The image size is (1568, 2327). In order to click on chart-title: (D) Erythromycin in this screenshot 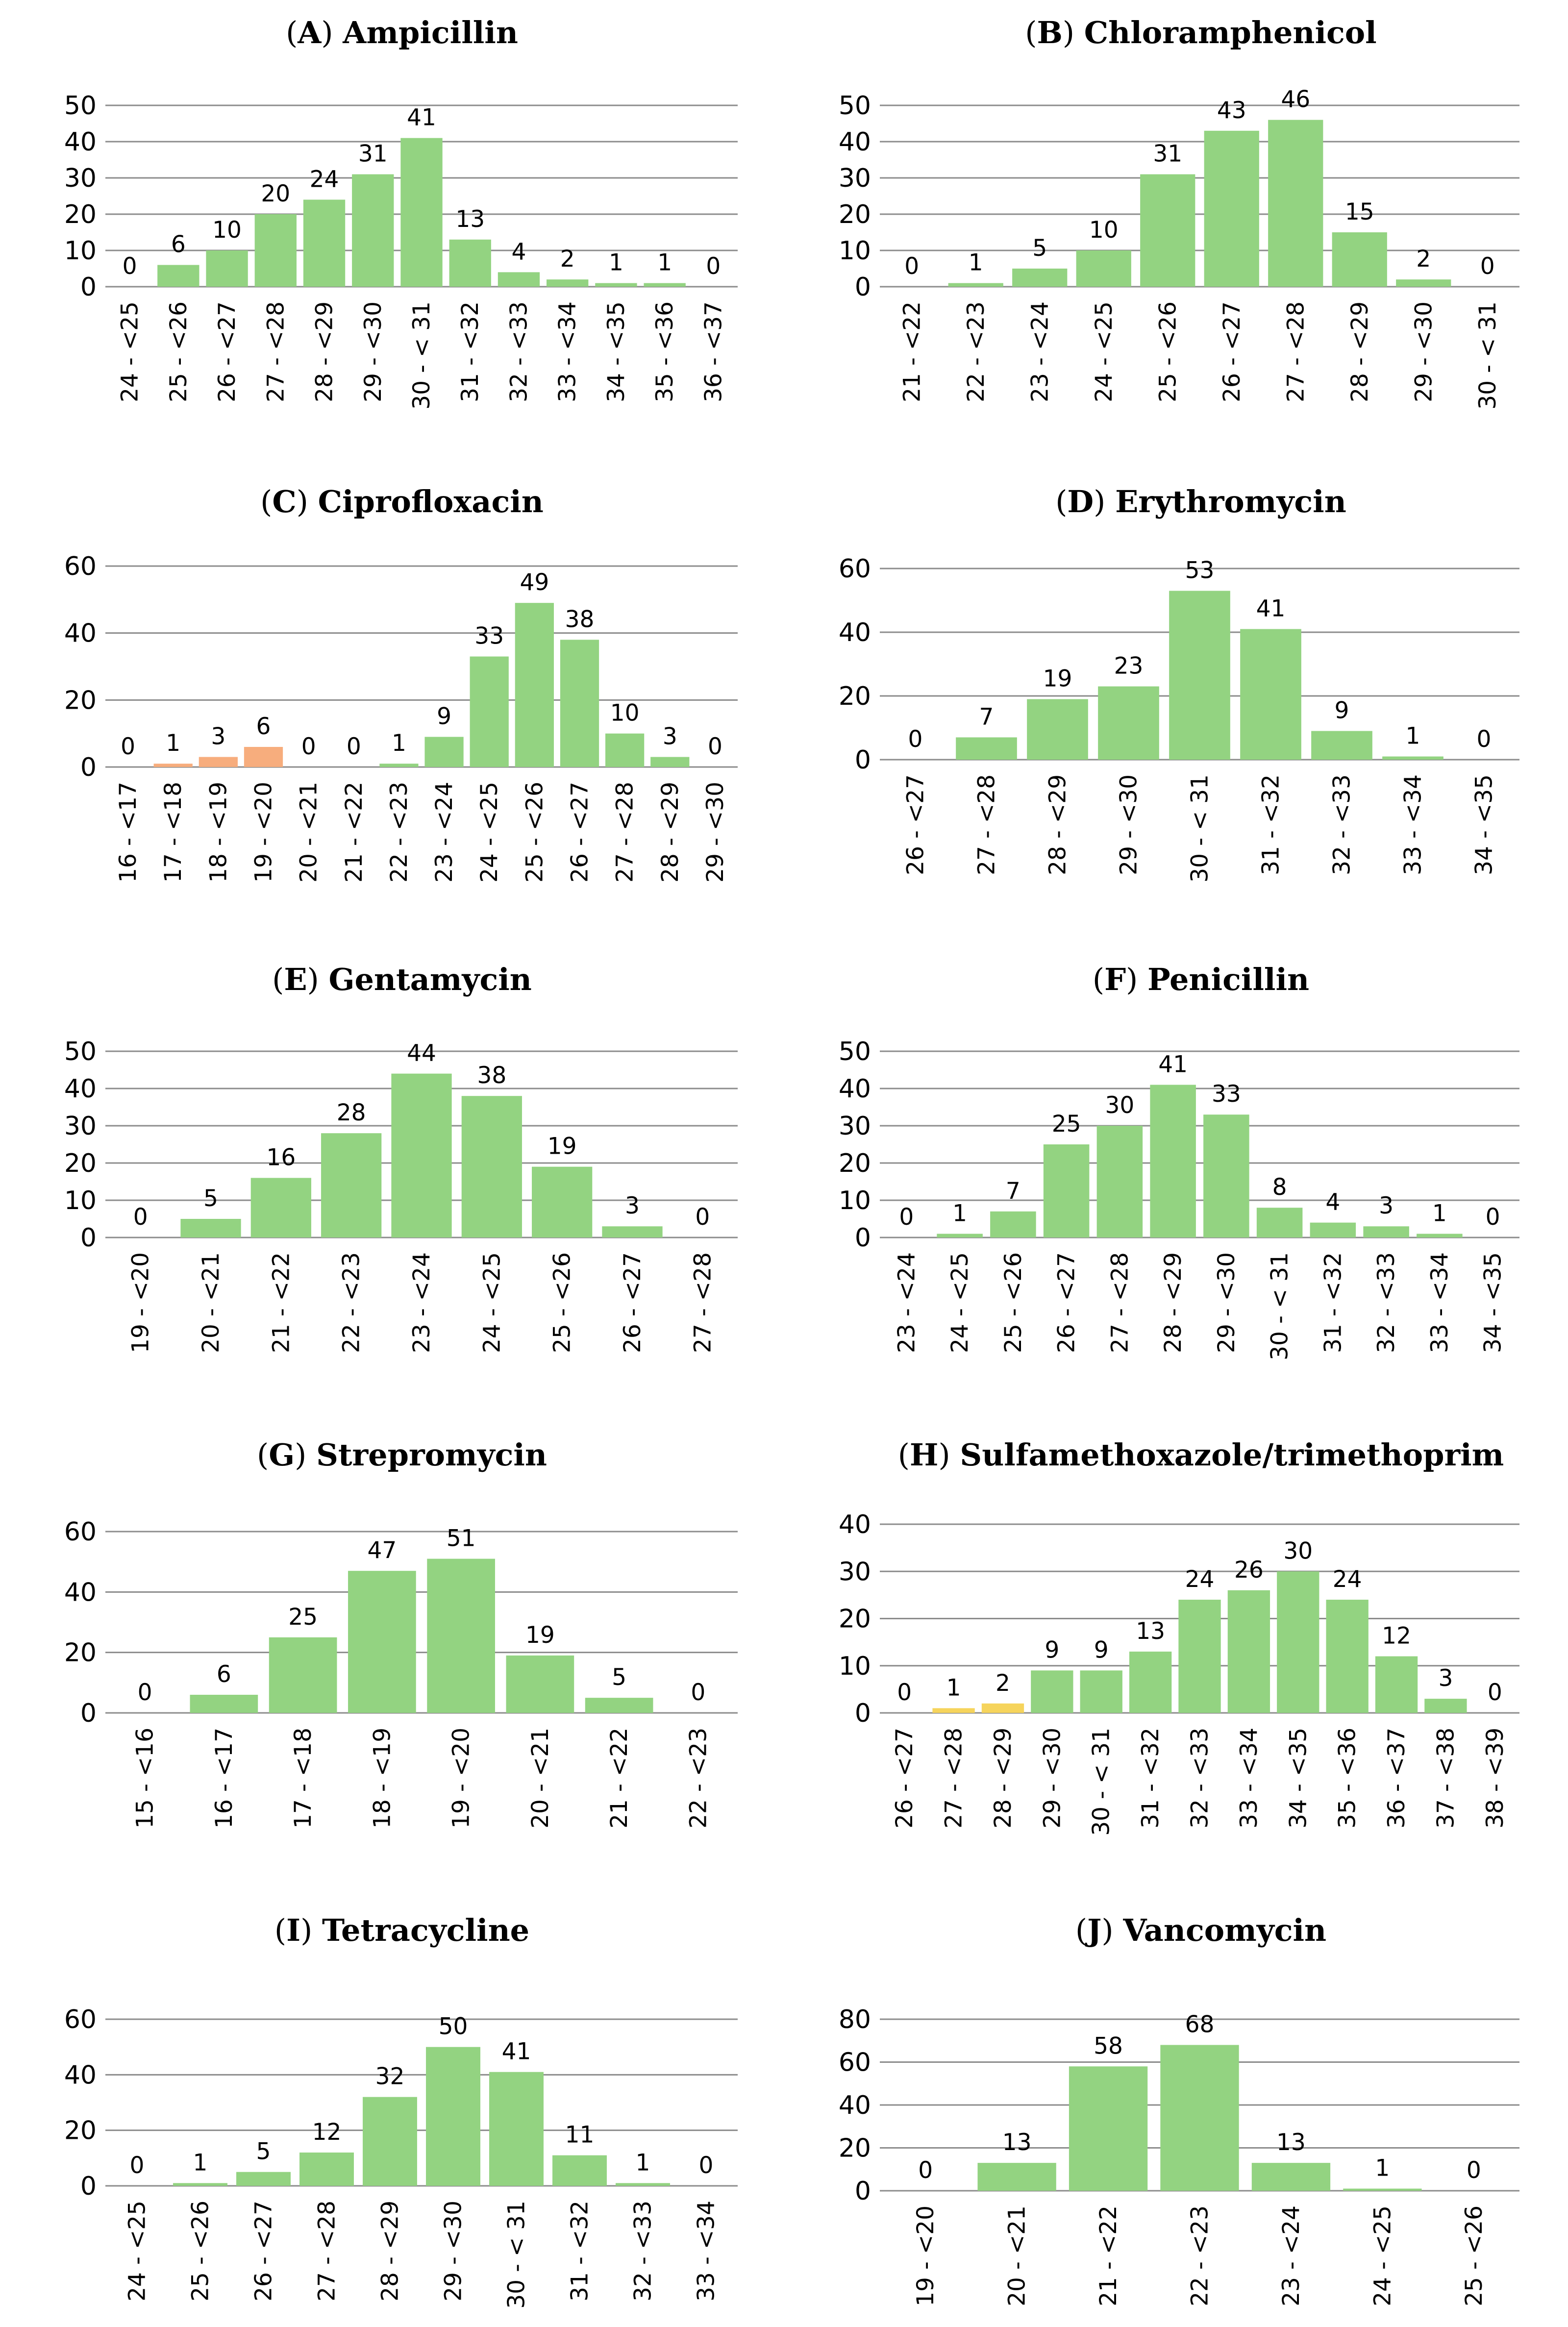, I will do `click(1201, 502)`.